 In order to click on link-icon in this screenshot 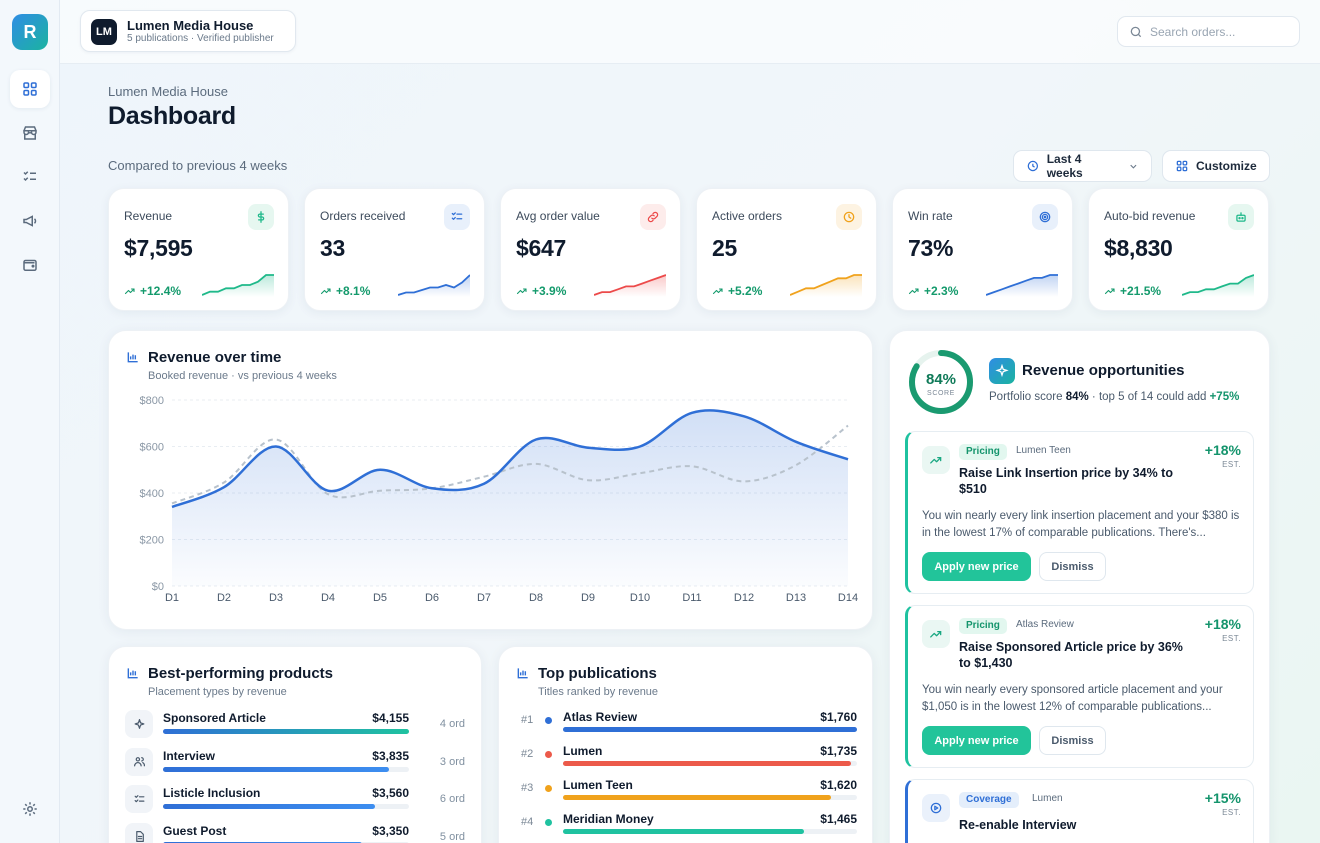, I will do `click(653, 217)`.